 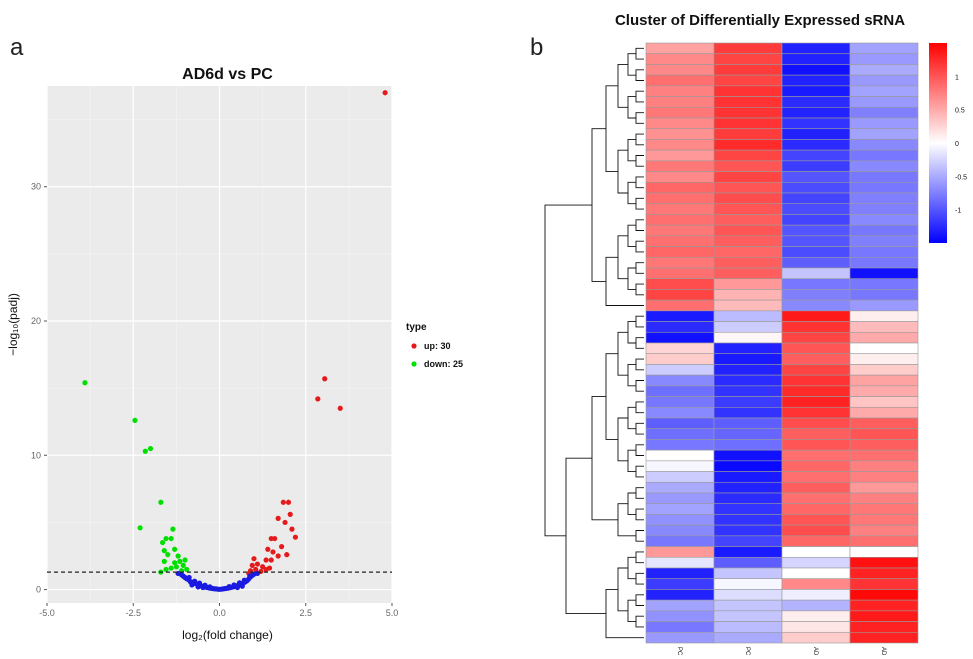 I want to click on legend-title: type, so click(x=416, y=327).